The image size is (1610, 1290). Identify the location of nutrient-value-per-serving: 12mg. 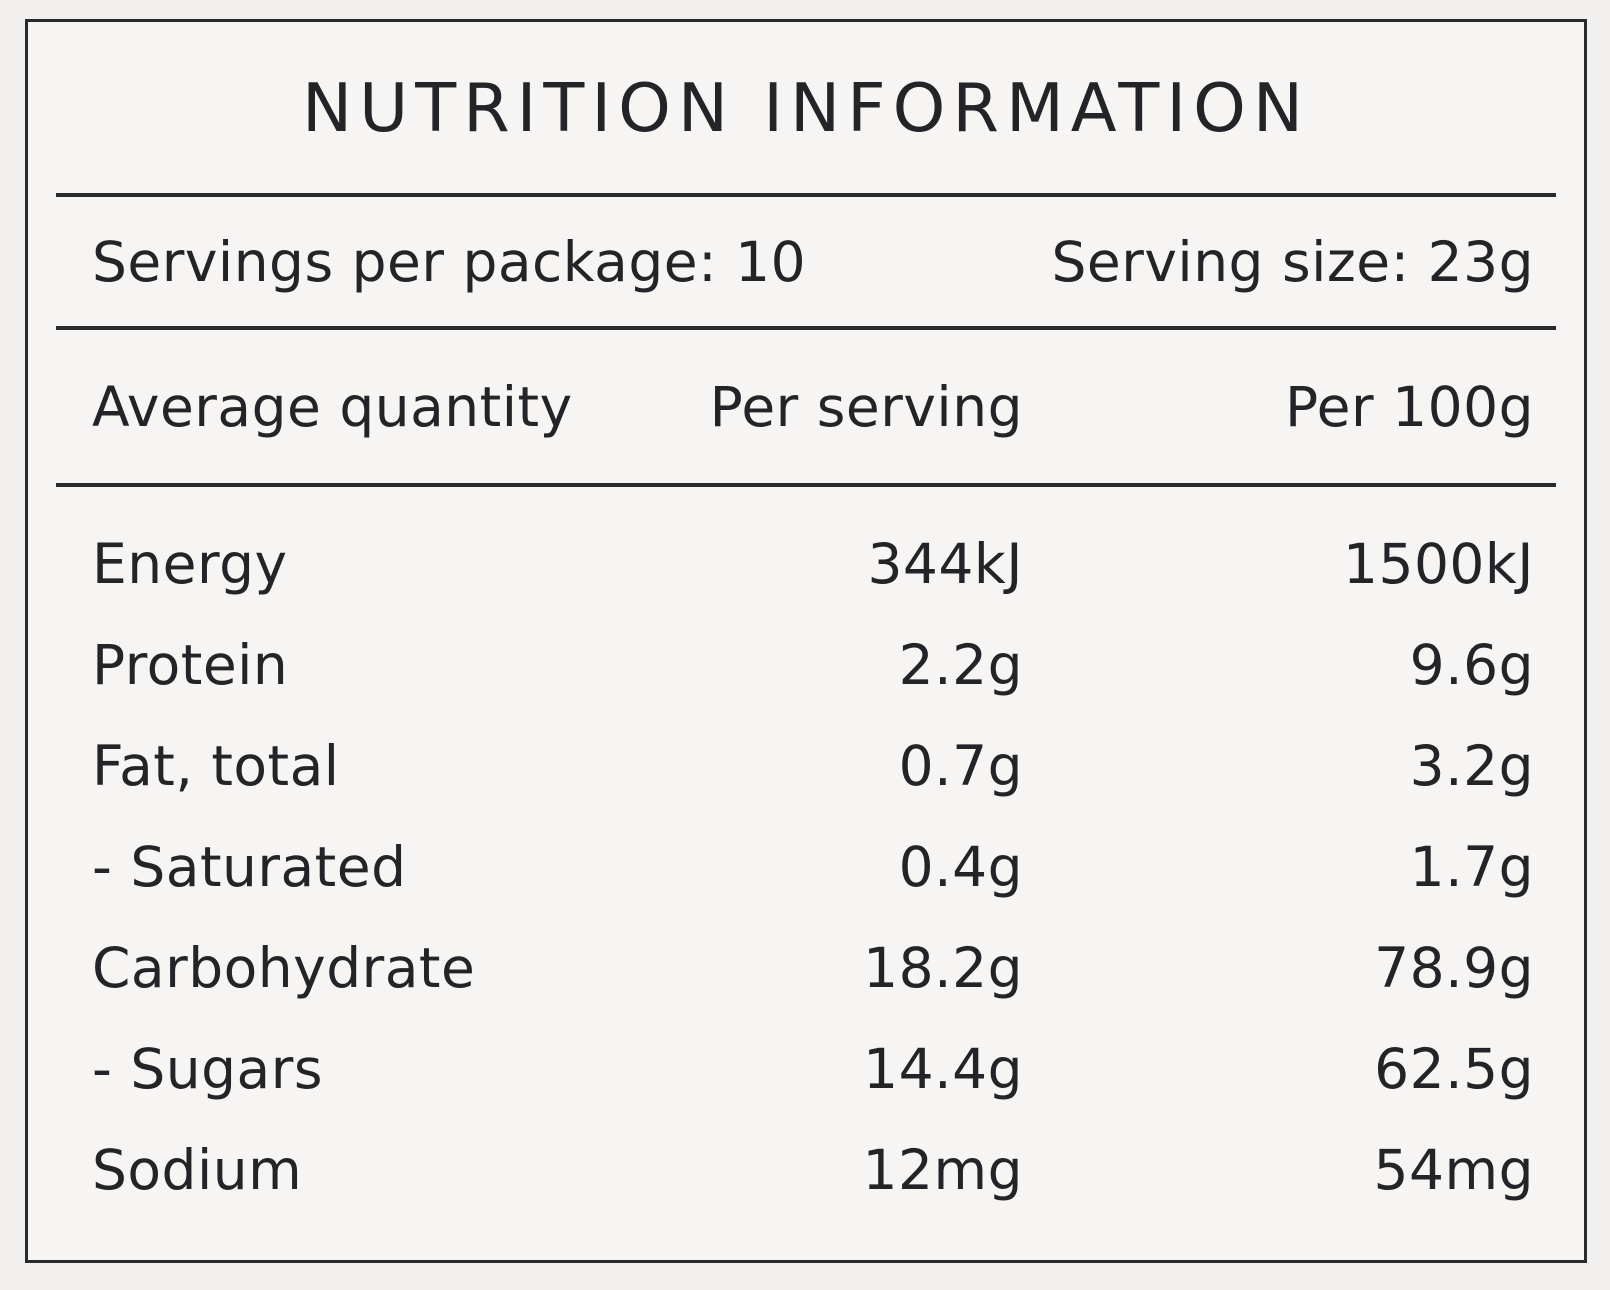
(942, 1169).